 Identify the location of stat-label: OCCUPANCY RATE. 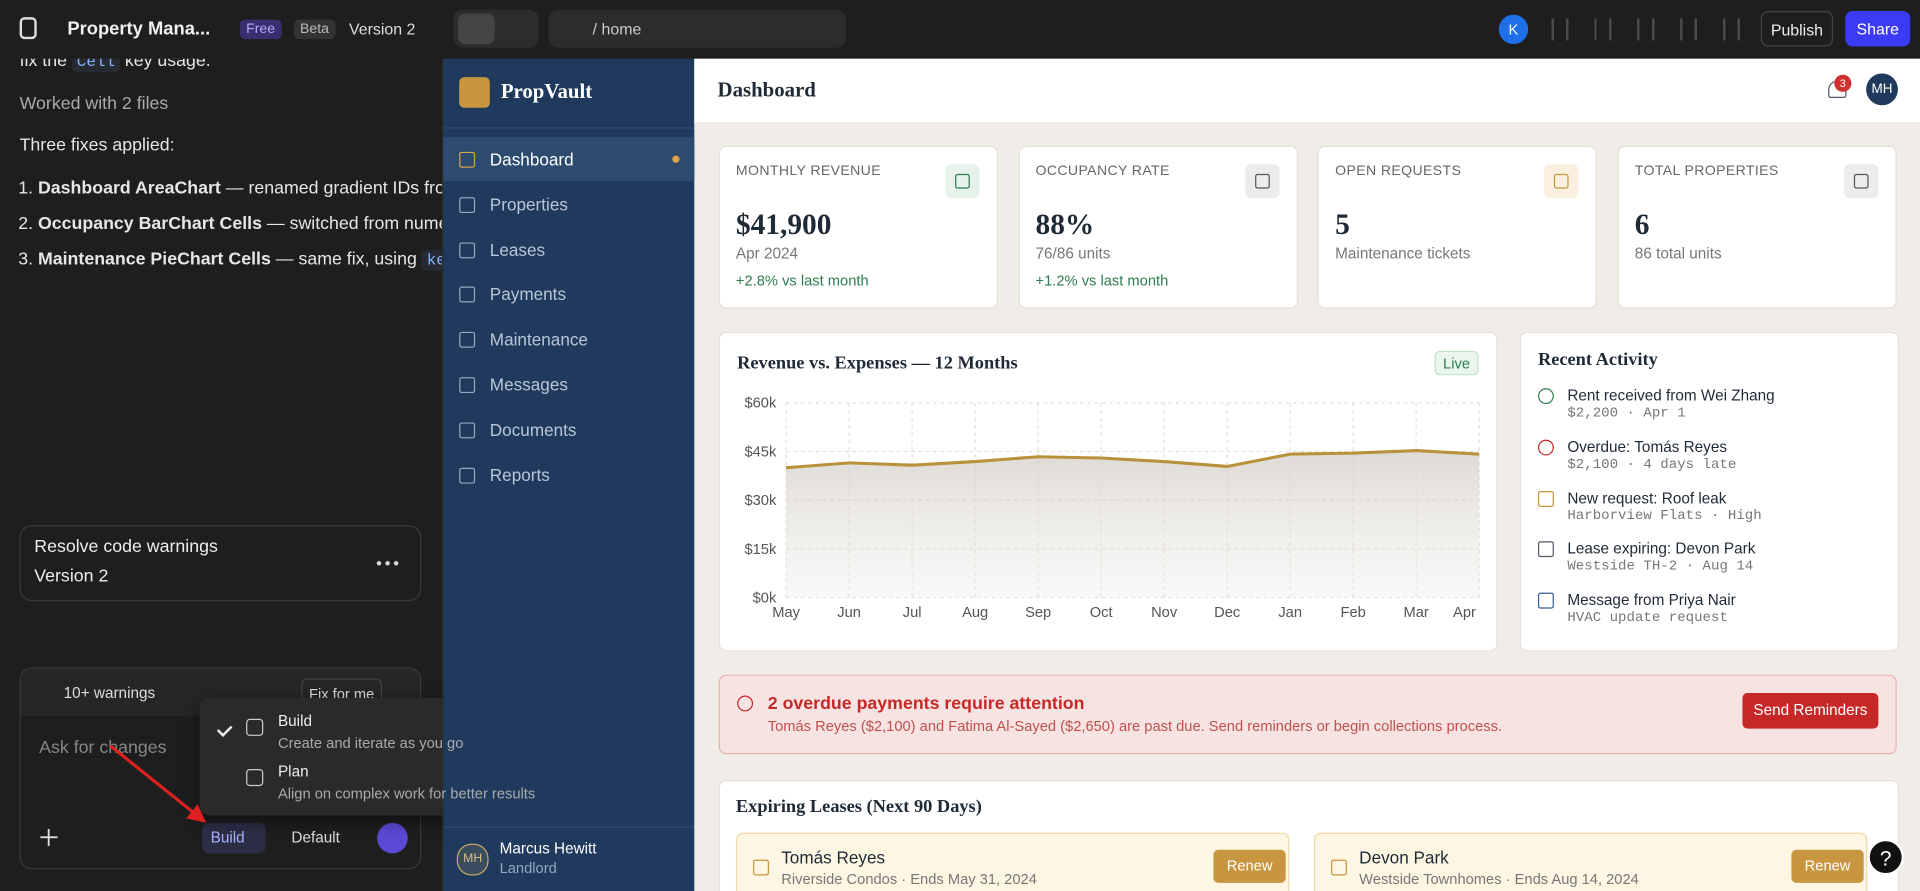
(1102, 171).